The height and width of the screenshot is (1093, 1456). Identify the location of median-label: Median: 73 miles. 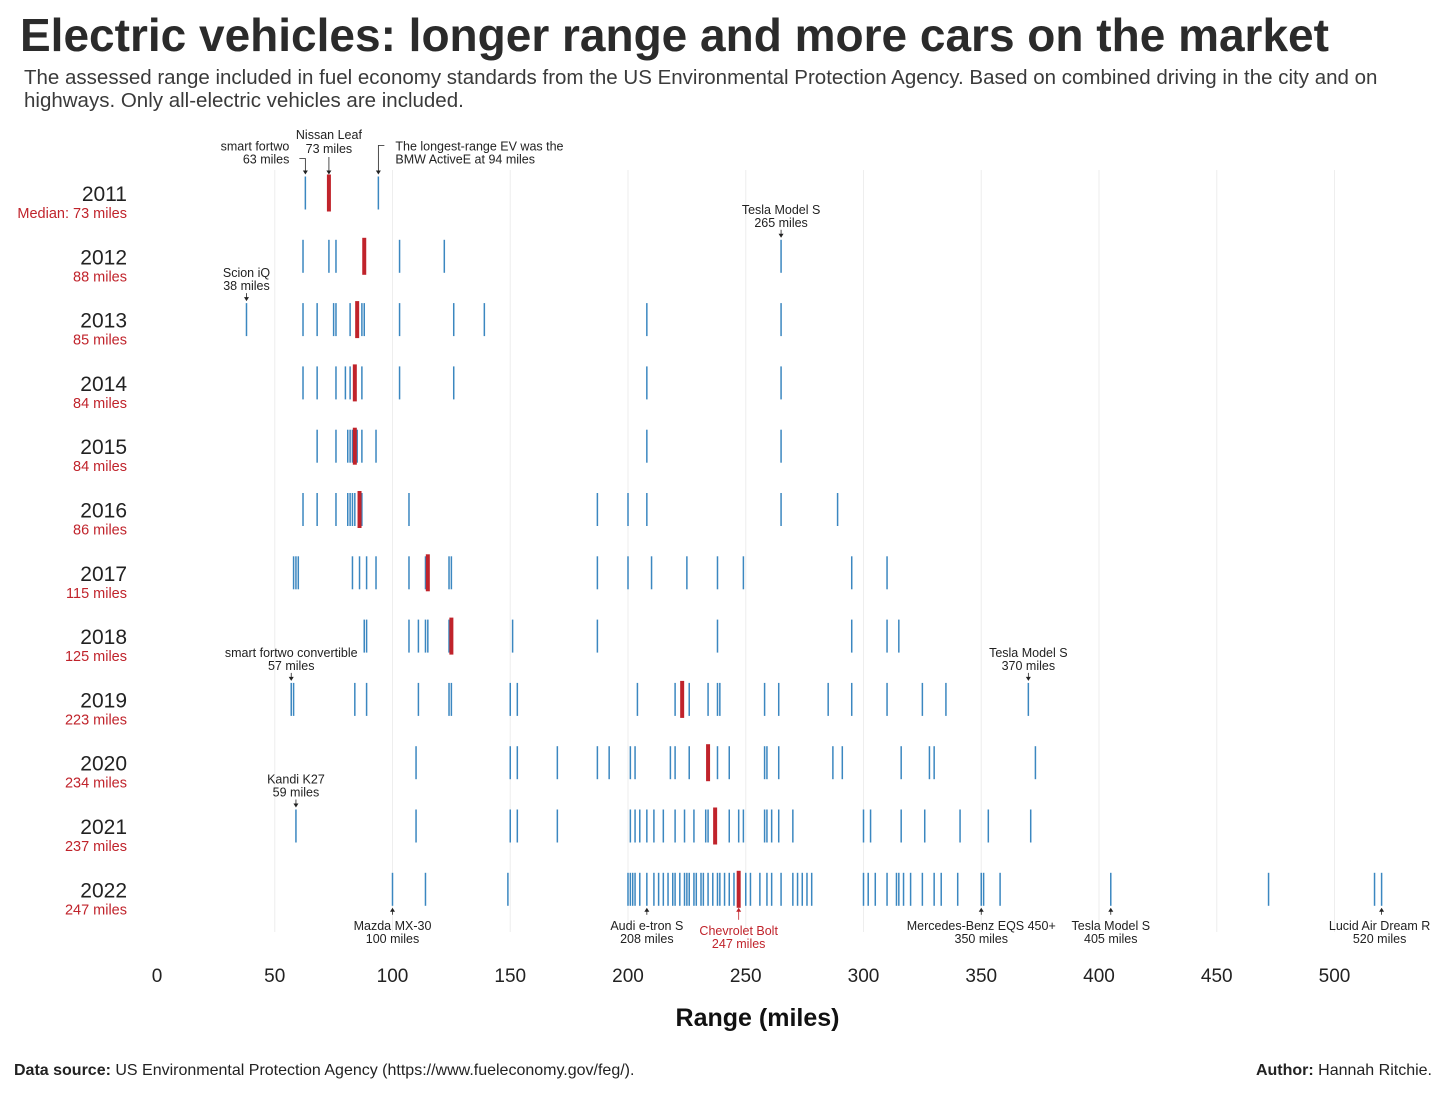
(72, 214).